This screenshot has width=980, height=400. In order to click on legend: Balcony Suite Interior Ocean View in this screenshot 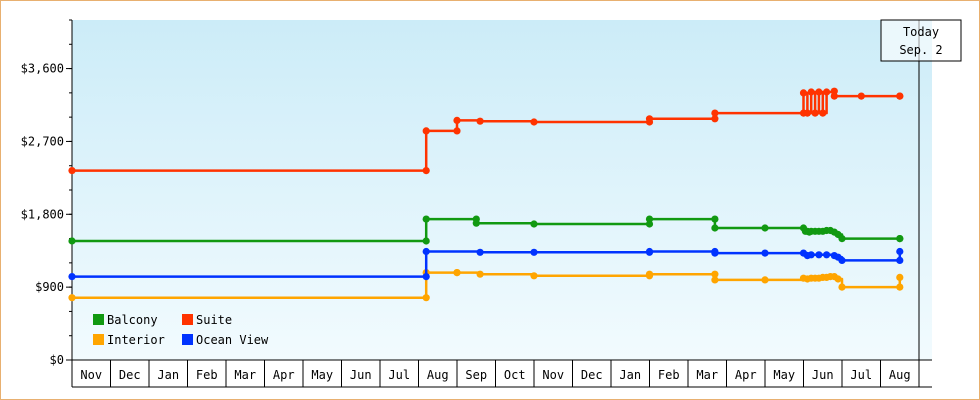, I will do `click(181, 330)`.